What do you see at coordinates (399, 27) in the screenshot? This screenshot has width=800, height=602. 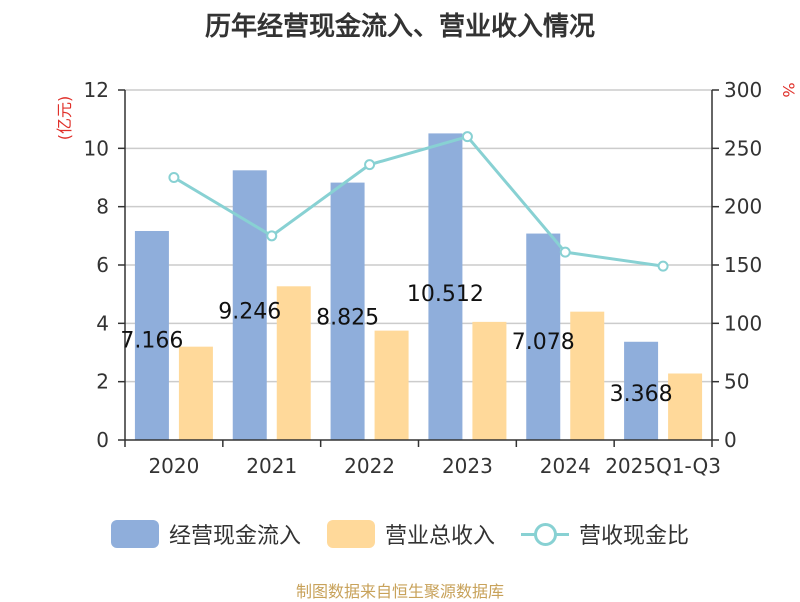 I see `chart-title: 历年经营现金流入、营业收入情况` at bounding box center [399, 27].